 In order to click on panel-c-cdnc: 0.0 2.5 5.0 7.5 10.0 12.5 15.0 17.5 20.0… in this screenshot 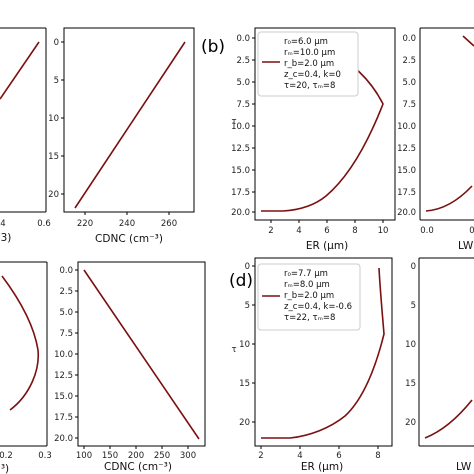, I will do `click(130, 367)`.